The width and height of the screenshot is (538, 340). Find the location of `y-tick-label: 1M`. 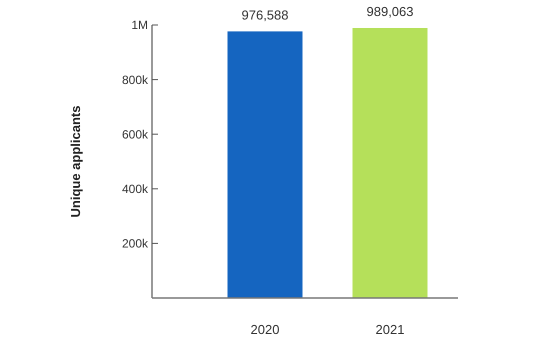

y-tick-label: 1M is located at coordinates (139, 25).